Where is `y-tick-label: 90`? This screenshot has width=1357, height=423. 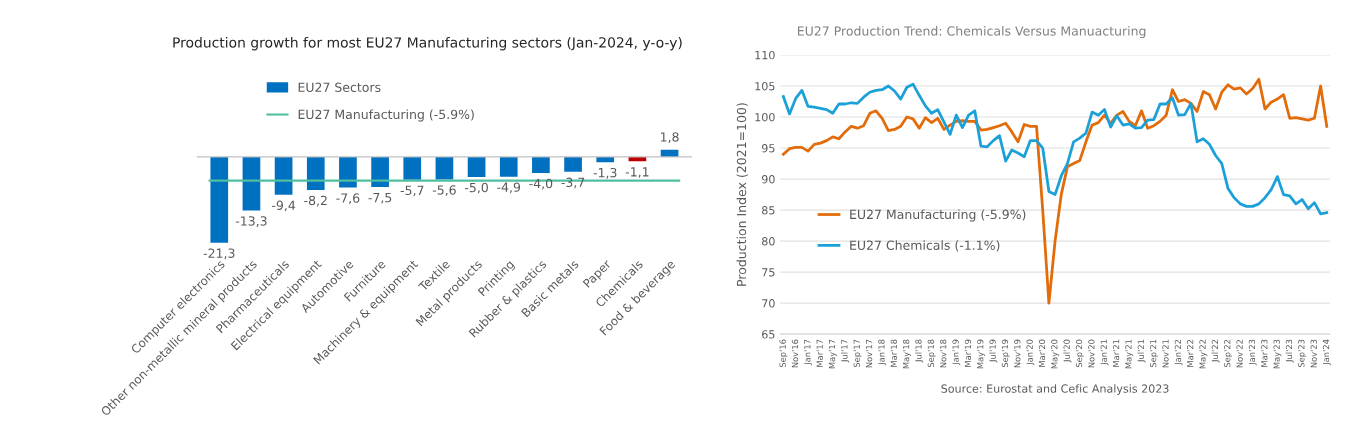
y-tick-label: 90 is located at coordinates (768, 179).